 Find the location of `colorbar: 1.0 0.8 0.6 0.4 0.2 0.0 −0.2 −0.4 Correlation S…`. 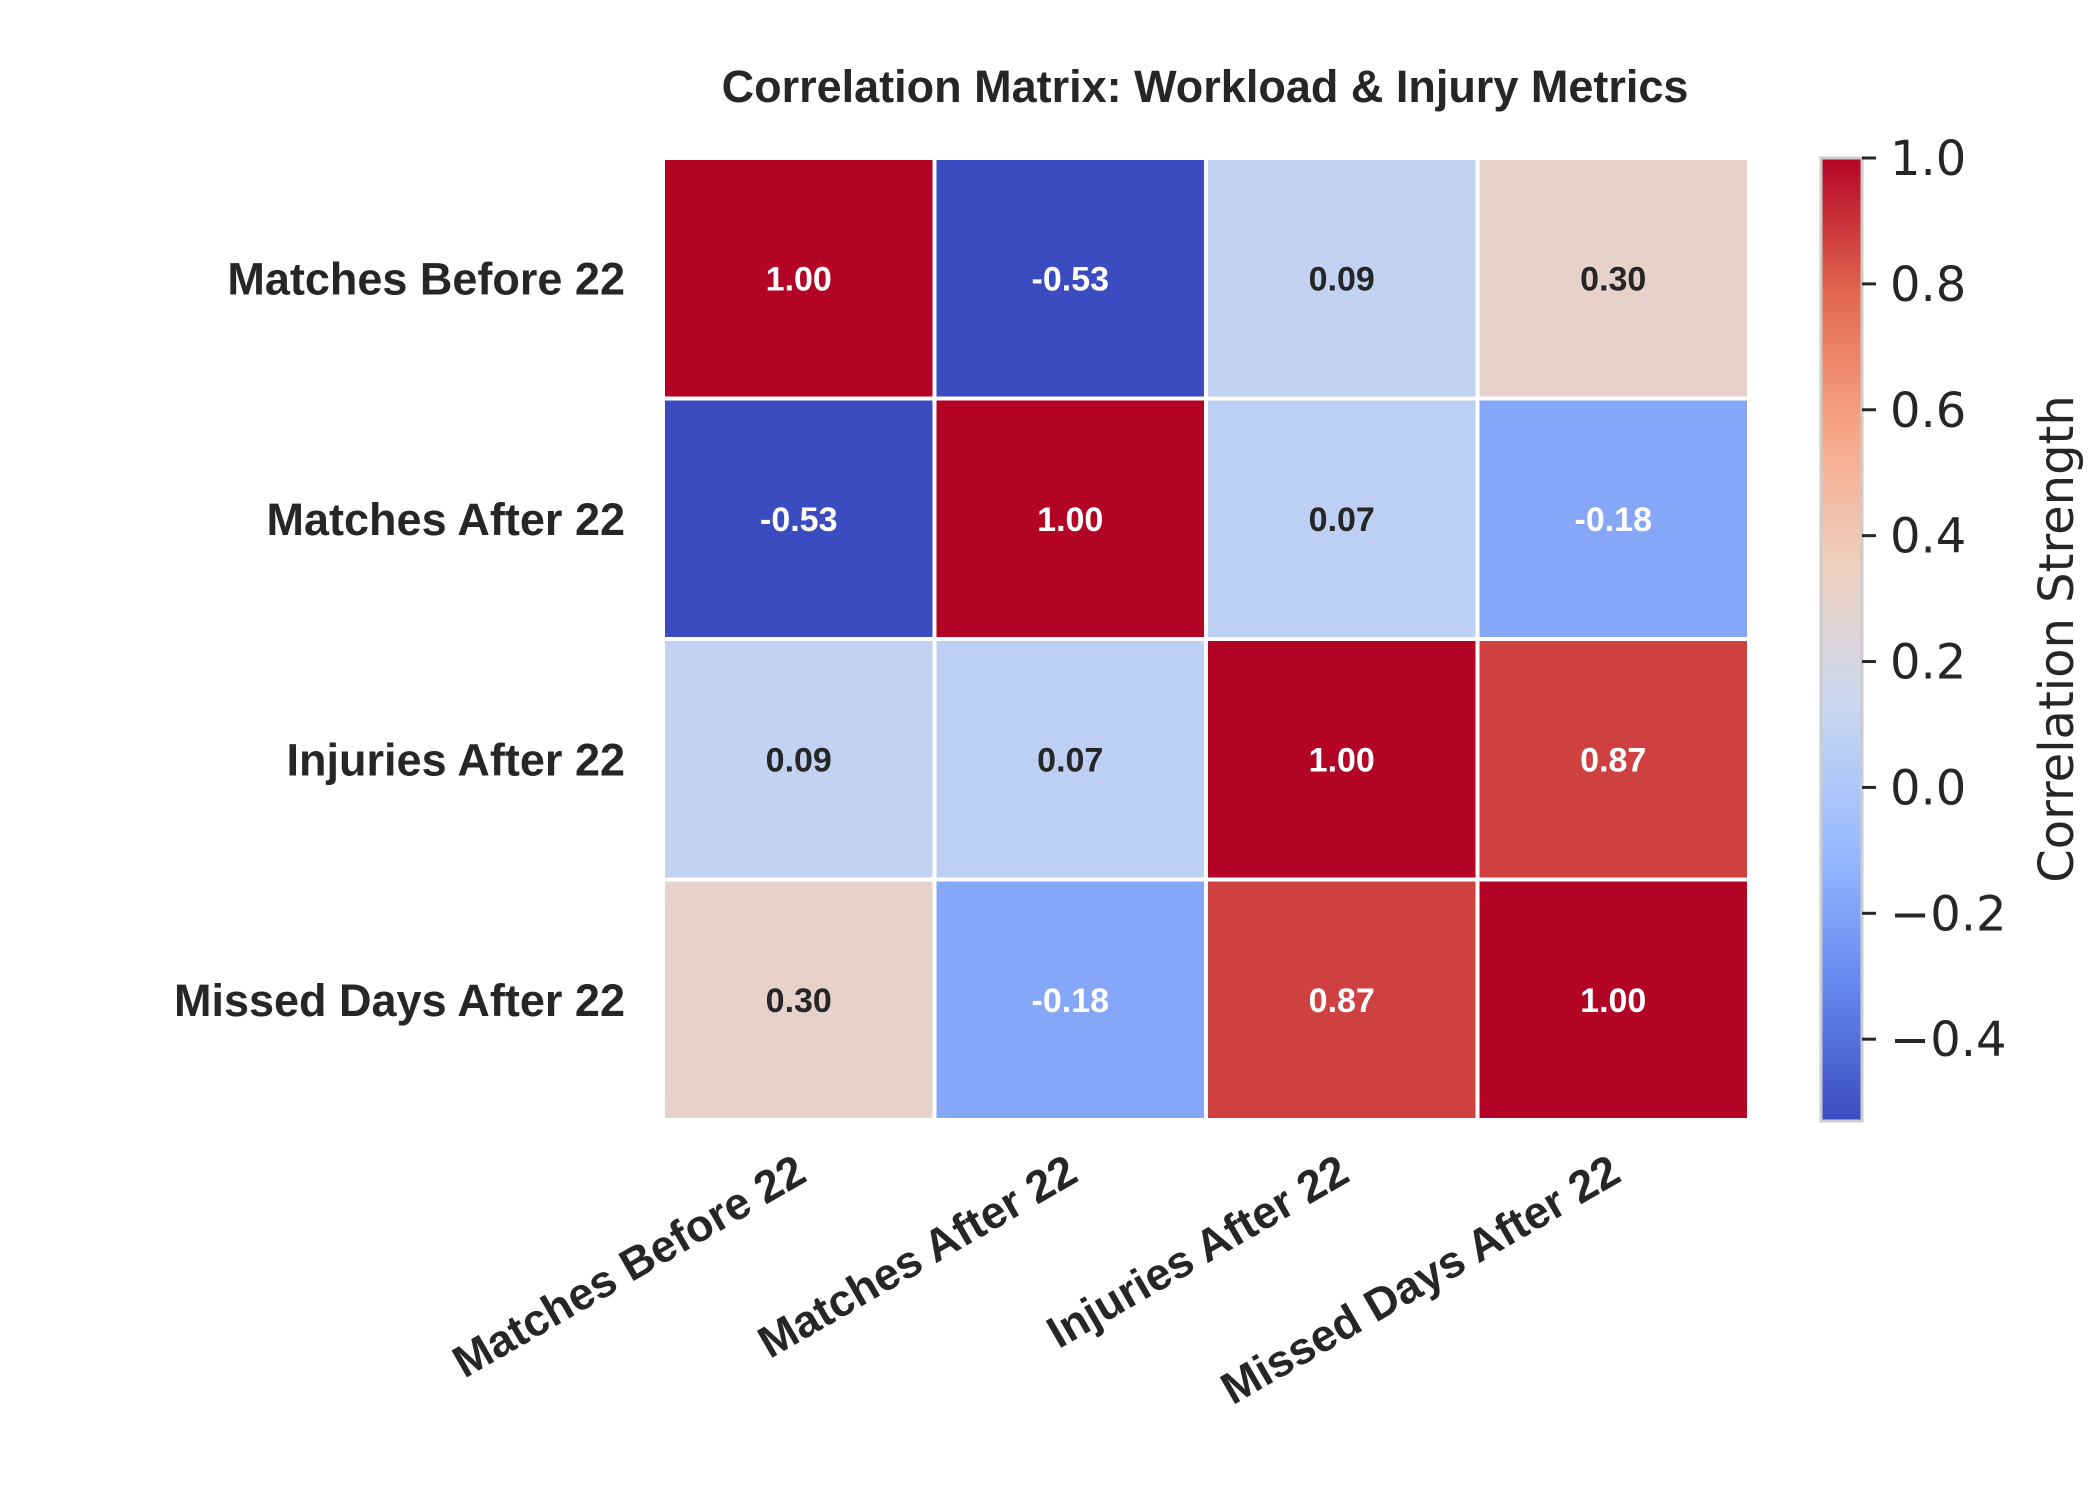

colorbar: 1.0 0.8 0.6 0.4 0.2 0.0 −0.2 −0.4 Correlation S… is located at coordinates (1952, 627).